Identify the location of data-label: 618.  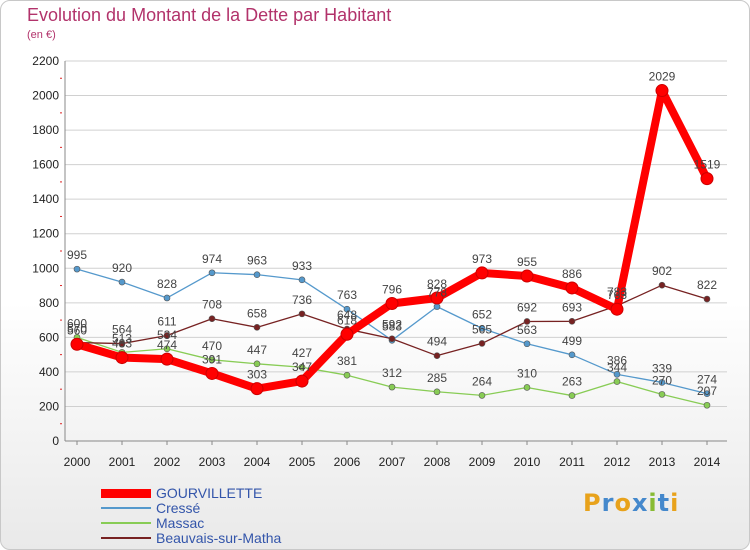
(347, 320).